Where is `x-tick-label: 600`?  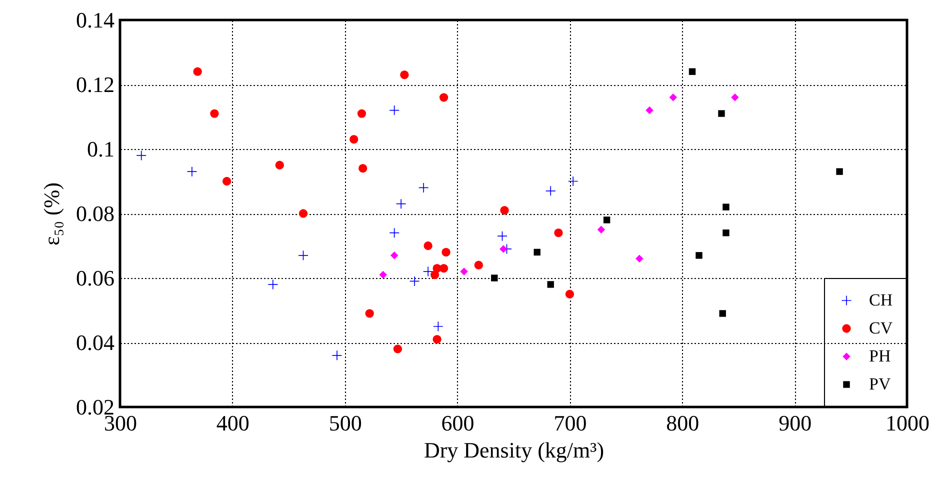
x-tick-label: 600 is located at coordinates (457, 423).